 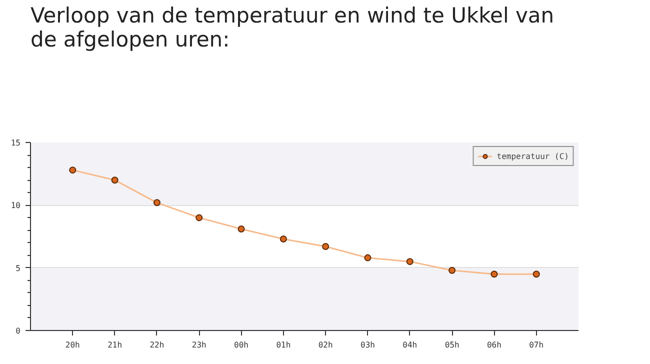 I want to click on y-tick-label: 15, so click(x=15, y=143).